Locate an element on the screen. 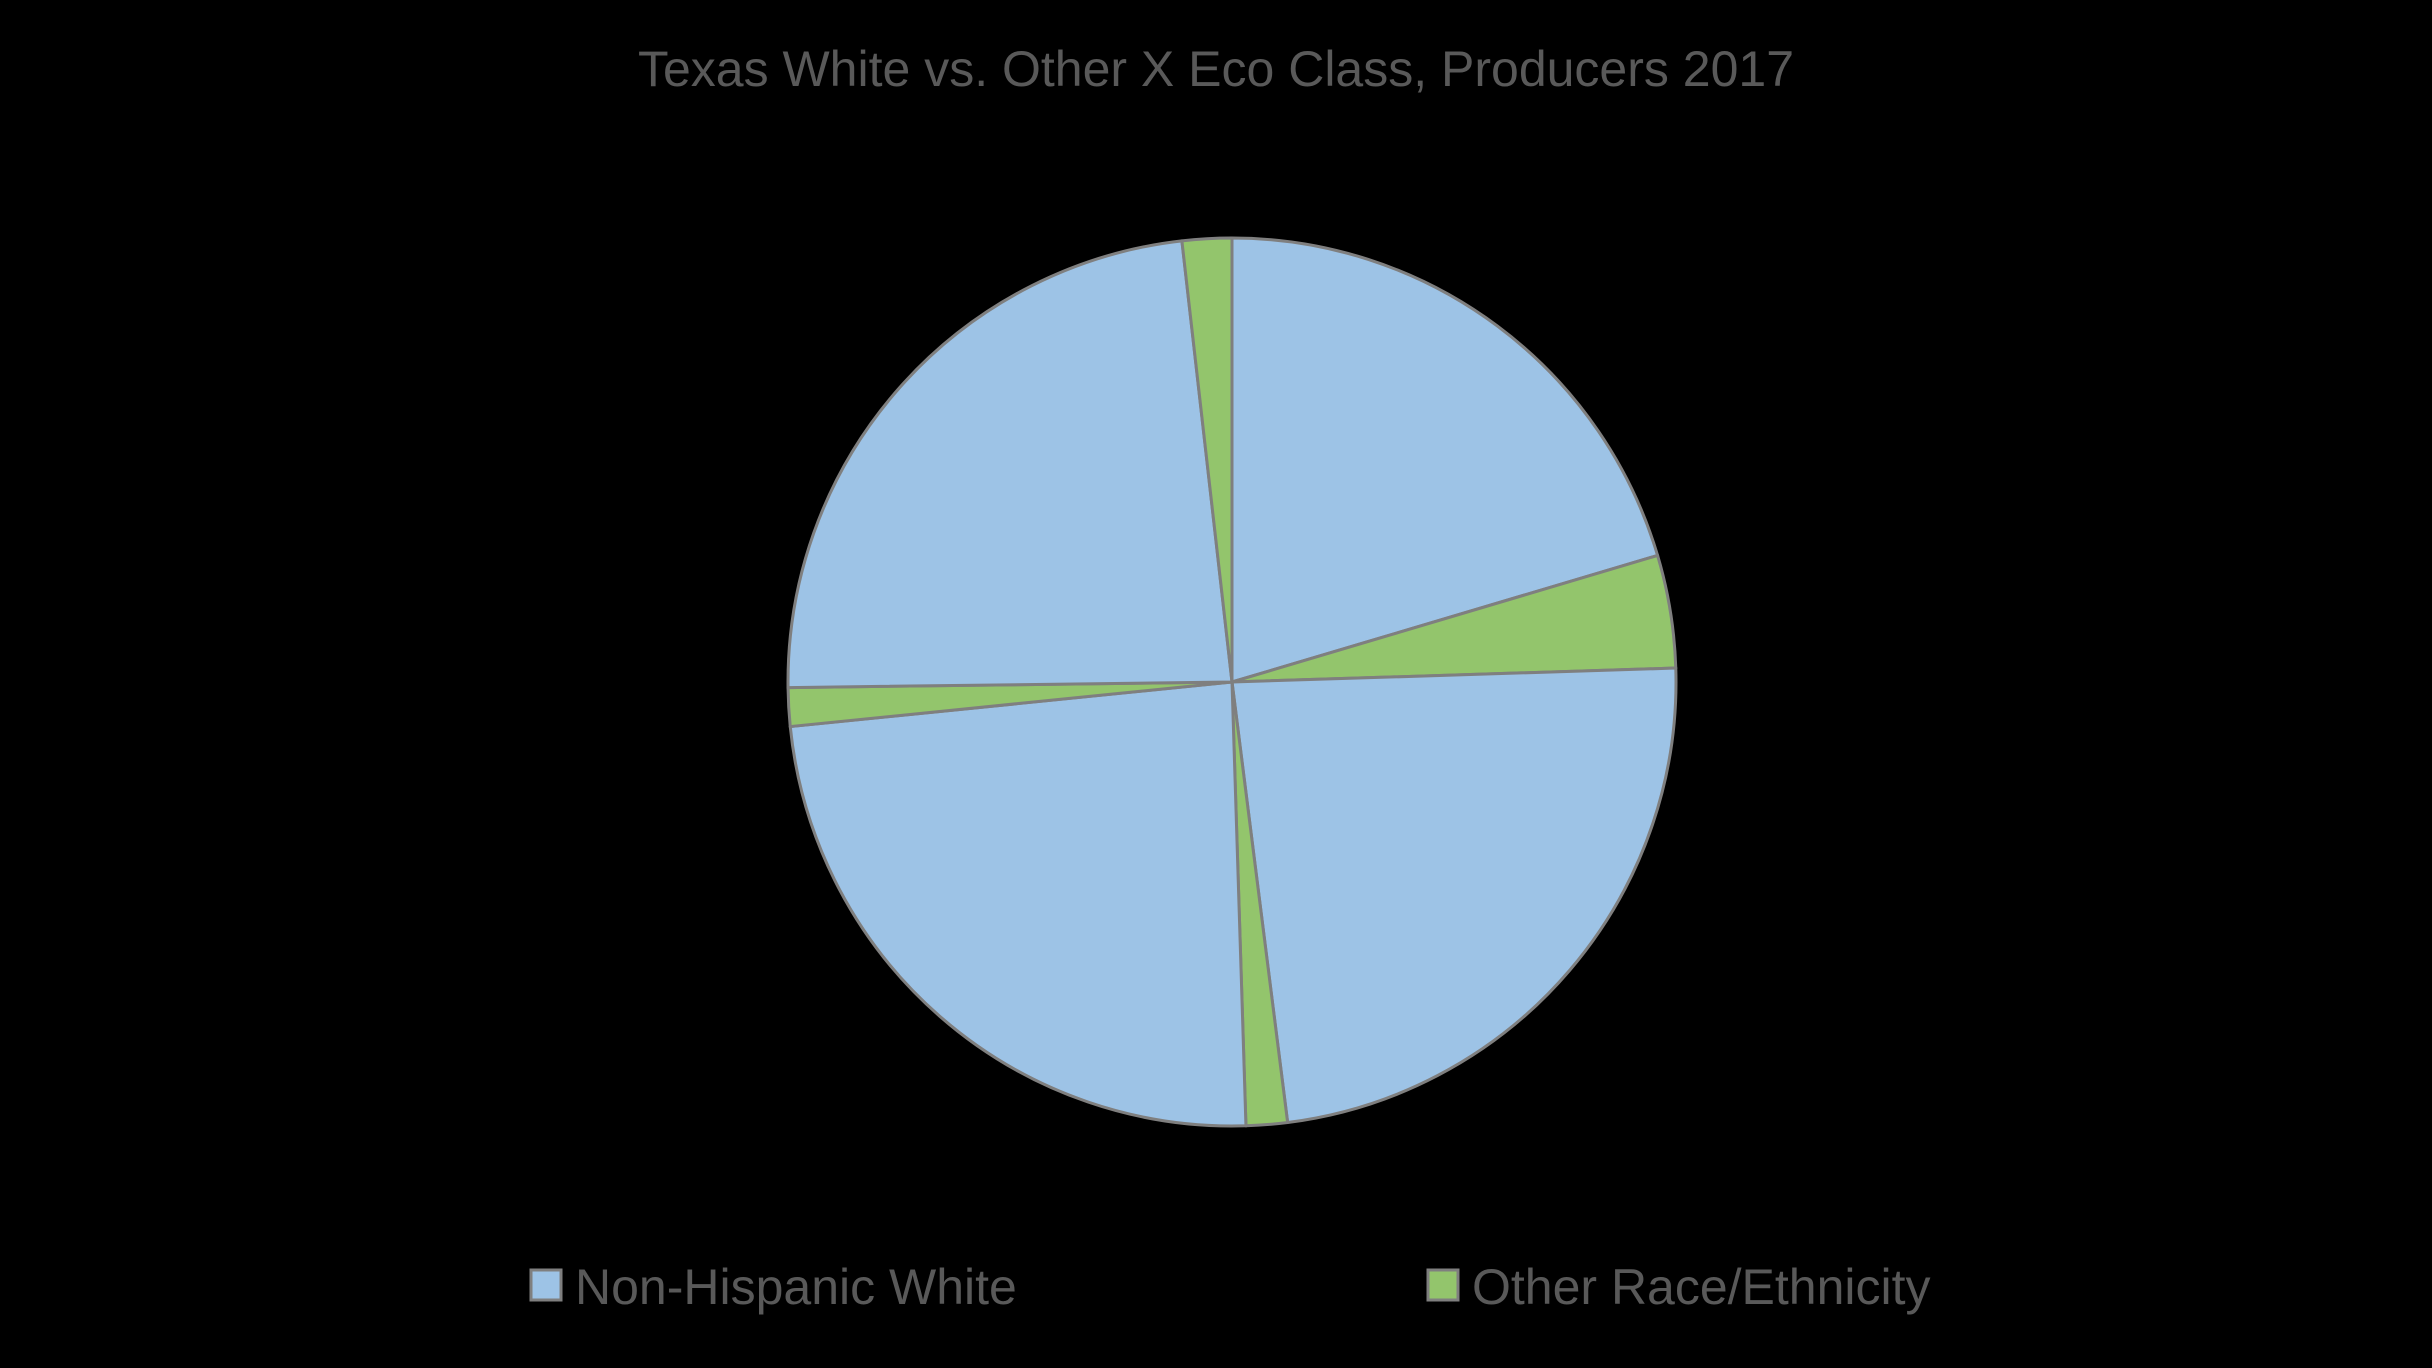 The image size is (2432, 1368). legend-label-non-hispanic-white: Non-Hispanic White is located at coordinates (796, 1287).